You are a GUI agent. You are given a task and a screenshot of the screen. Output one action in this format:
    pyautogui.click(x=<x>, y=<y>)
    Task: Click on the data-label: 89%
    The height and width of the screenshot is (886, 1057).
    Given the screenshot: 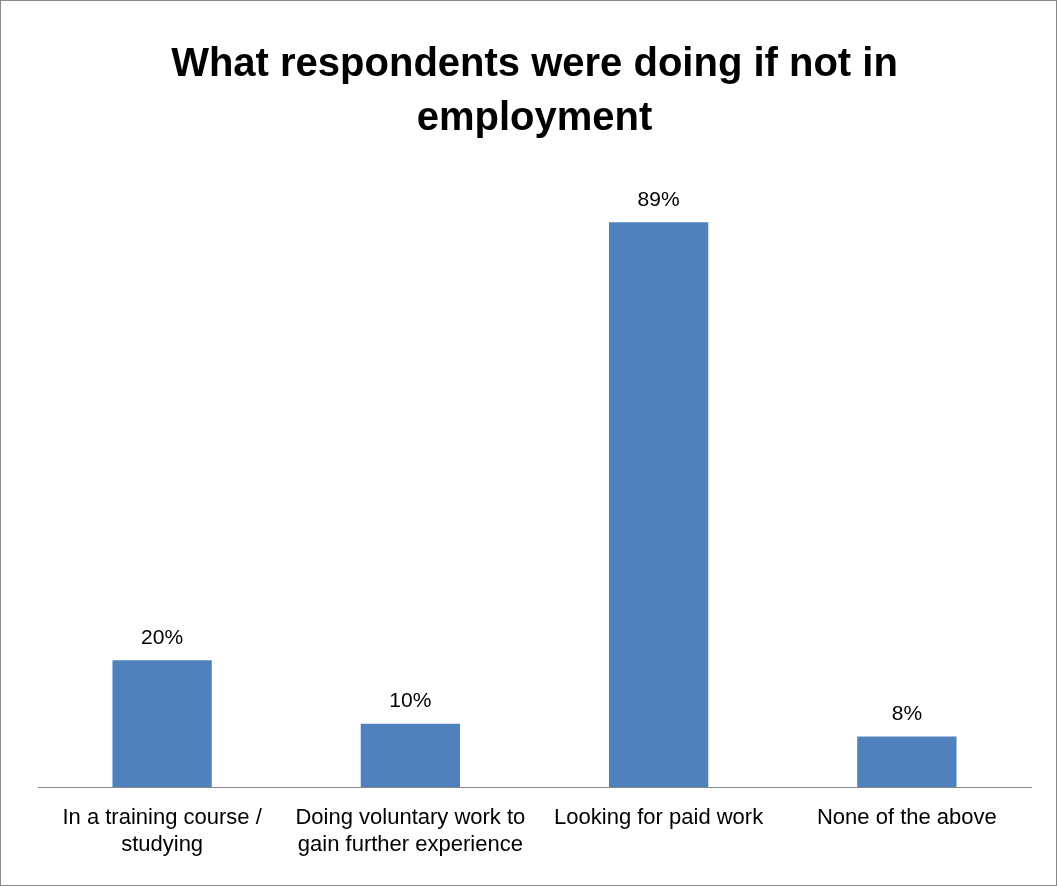 What is the action you would take?
    pyautogui.click(x=658, y=198)
    